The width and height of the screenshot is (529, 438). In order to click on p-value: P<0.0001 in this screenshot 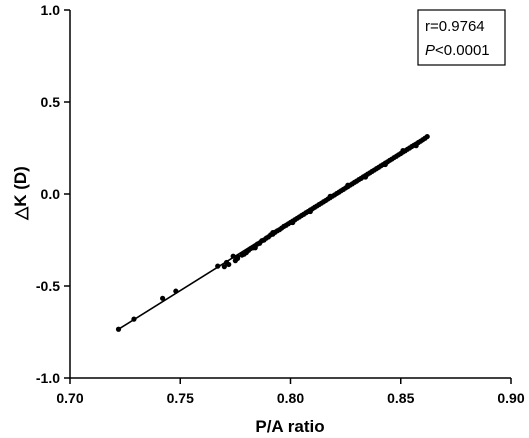, I will do `click(457, 50)`.